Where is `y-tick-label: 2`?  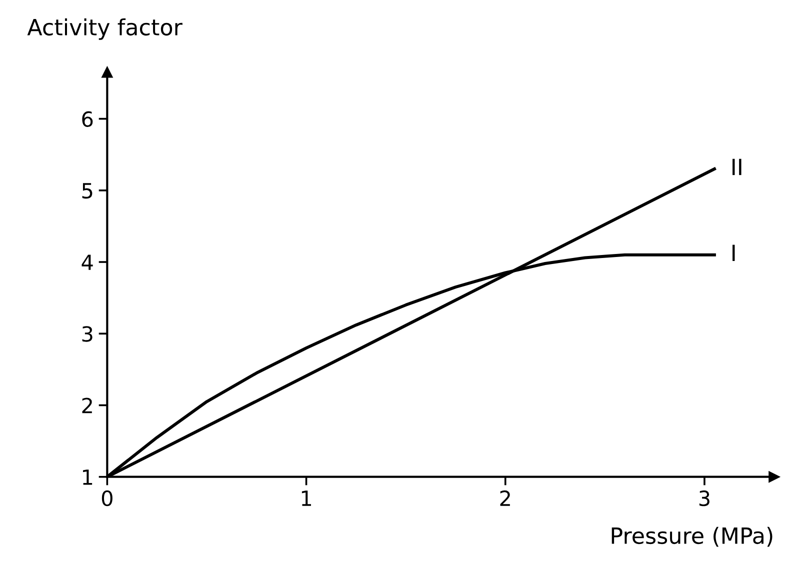 y-tick-label: 2 is located at coordinates (87, 406).